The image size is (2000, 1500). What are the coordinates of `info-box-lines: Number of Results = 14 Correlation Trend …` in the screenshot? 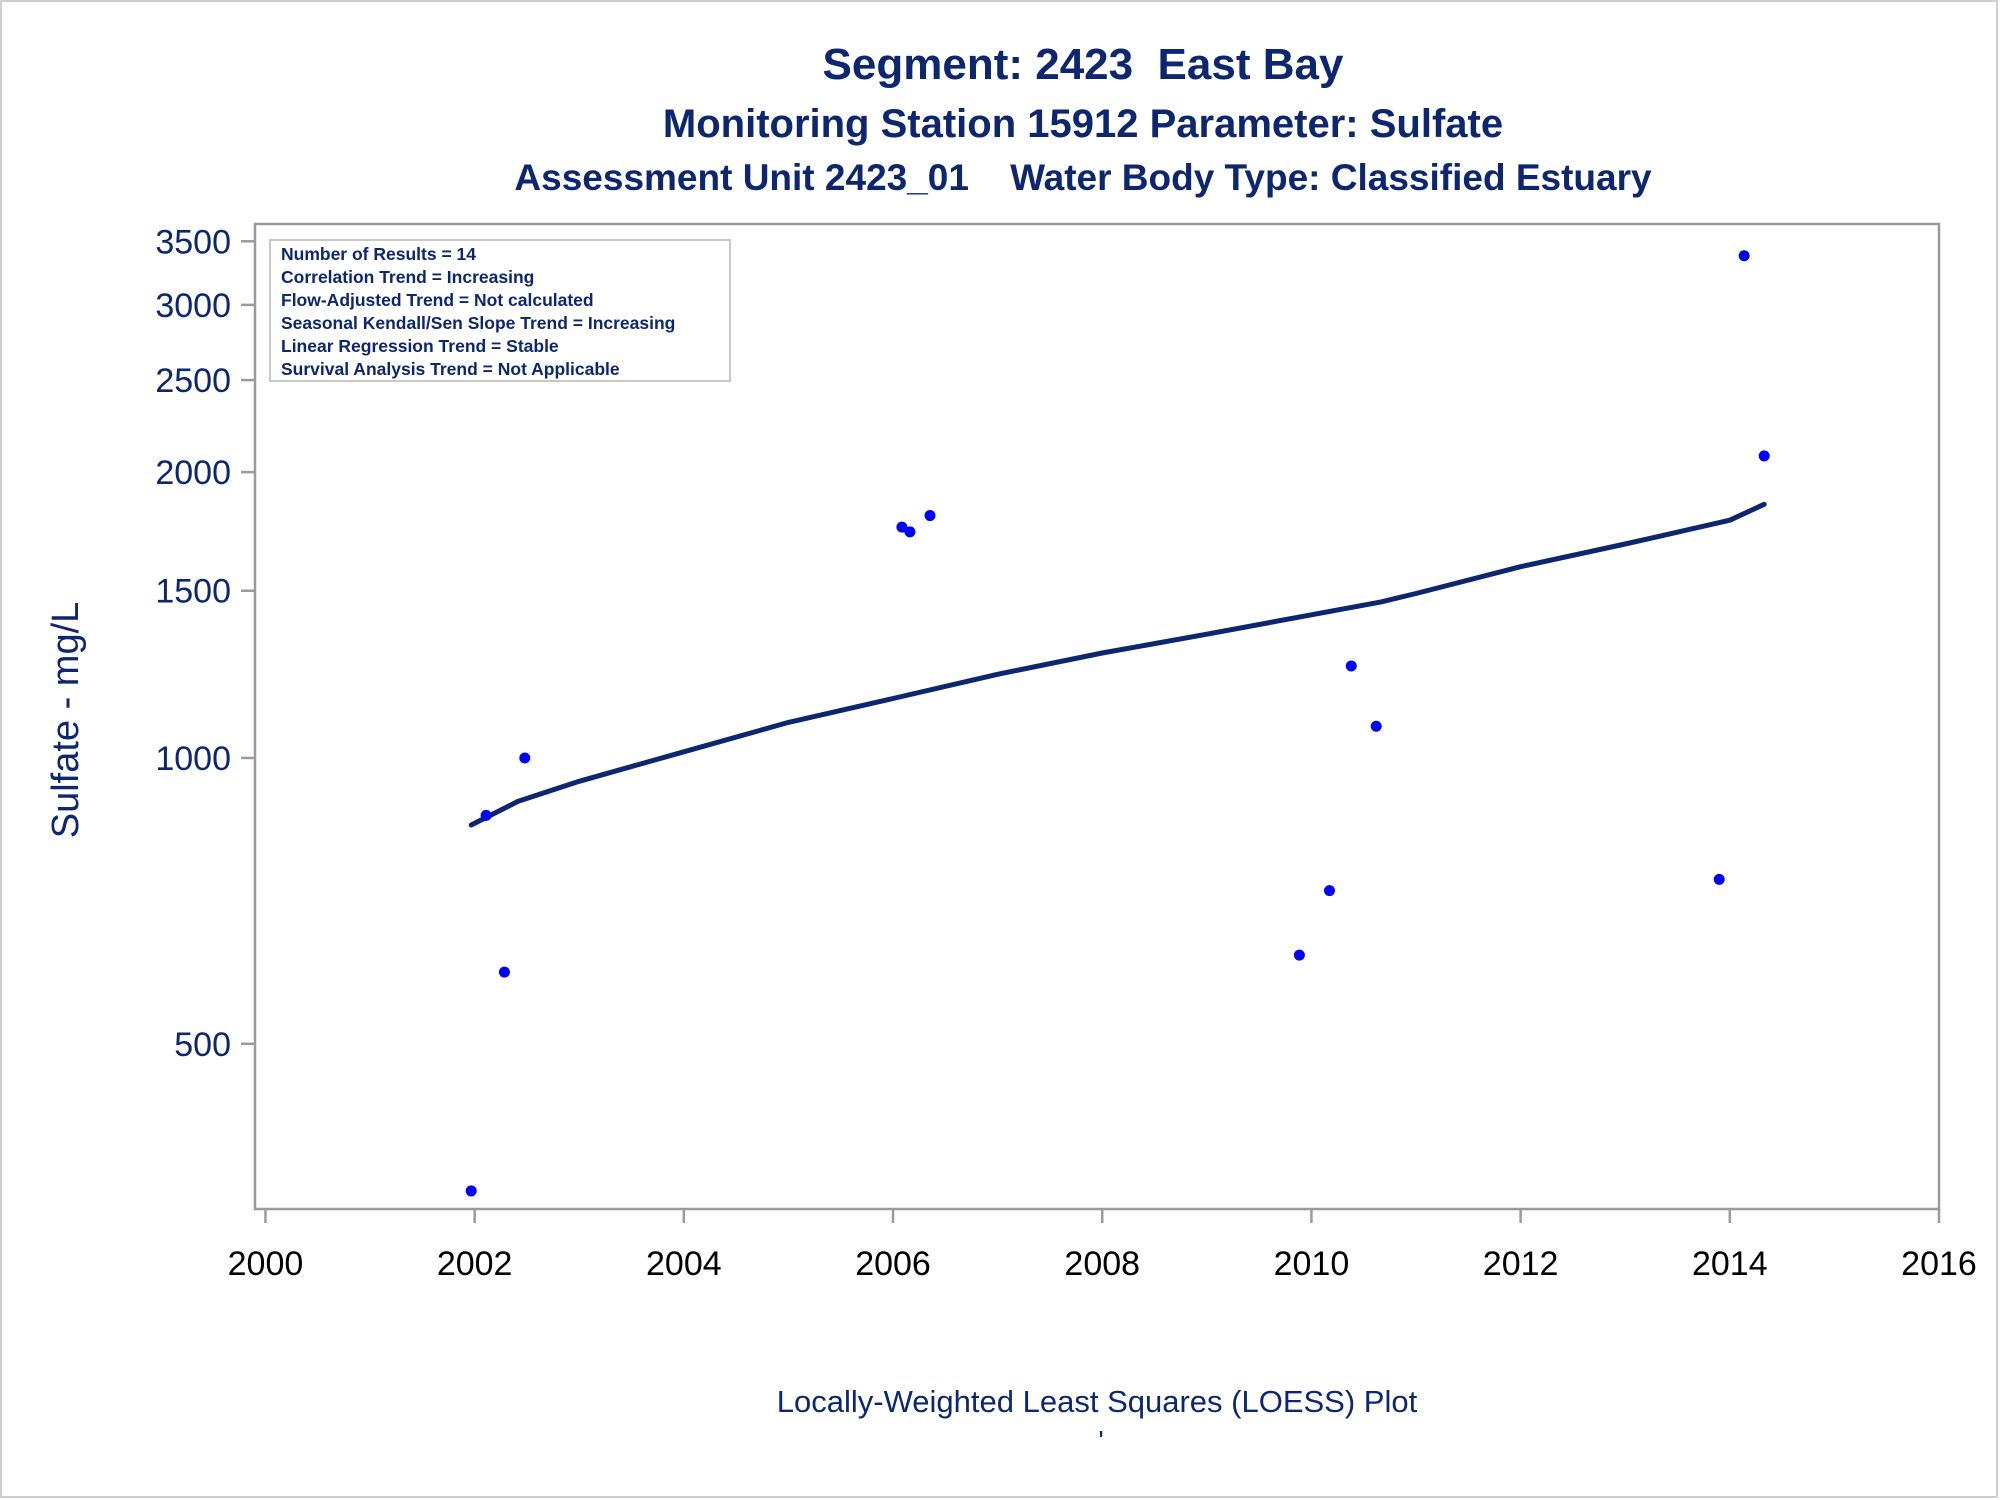 It's located at (478, 311).